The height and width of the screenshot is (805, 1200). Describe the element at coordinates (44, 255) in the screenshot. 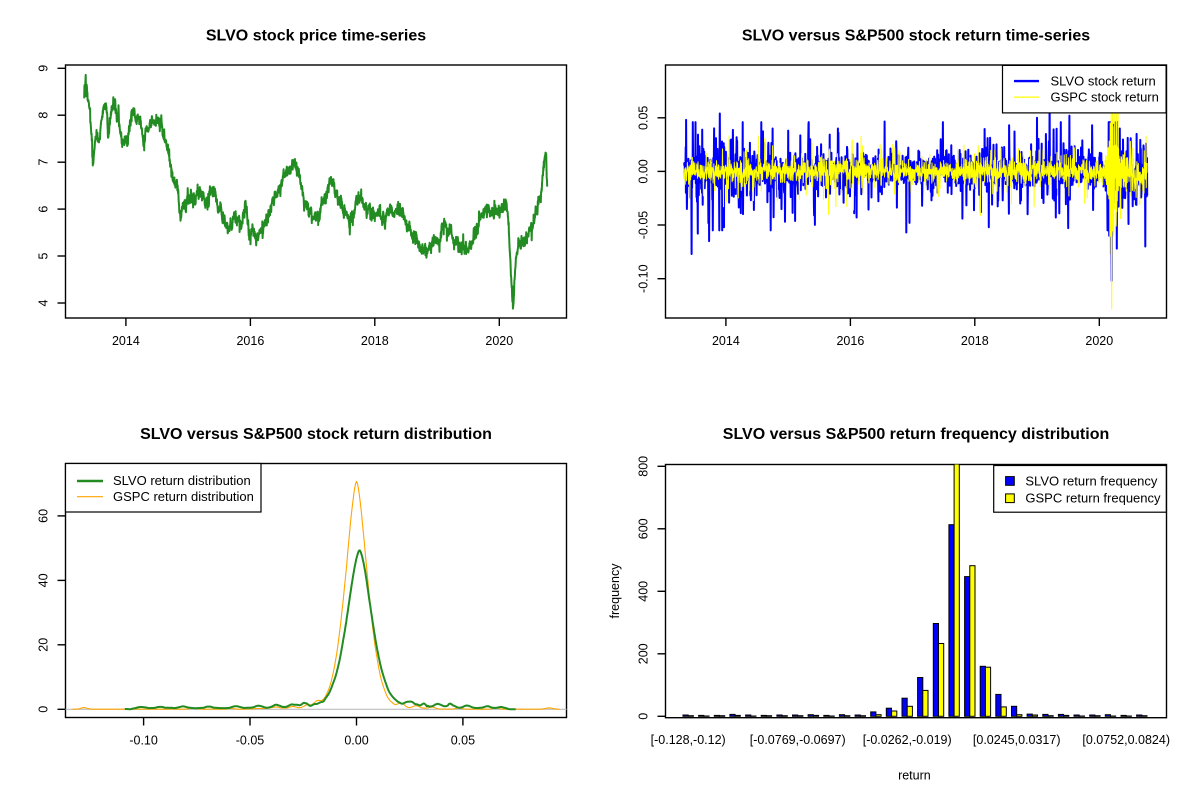

I see `svg-text: 5` at that location.